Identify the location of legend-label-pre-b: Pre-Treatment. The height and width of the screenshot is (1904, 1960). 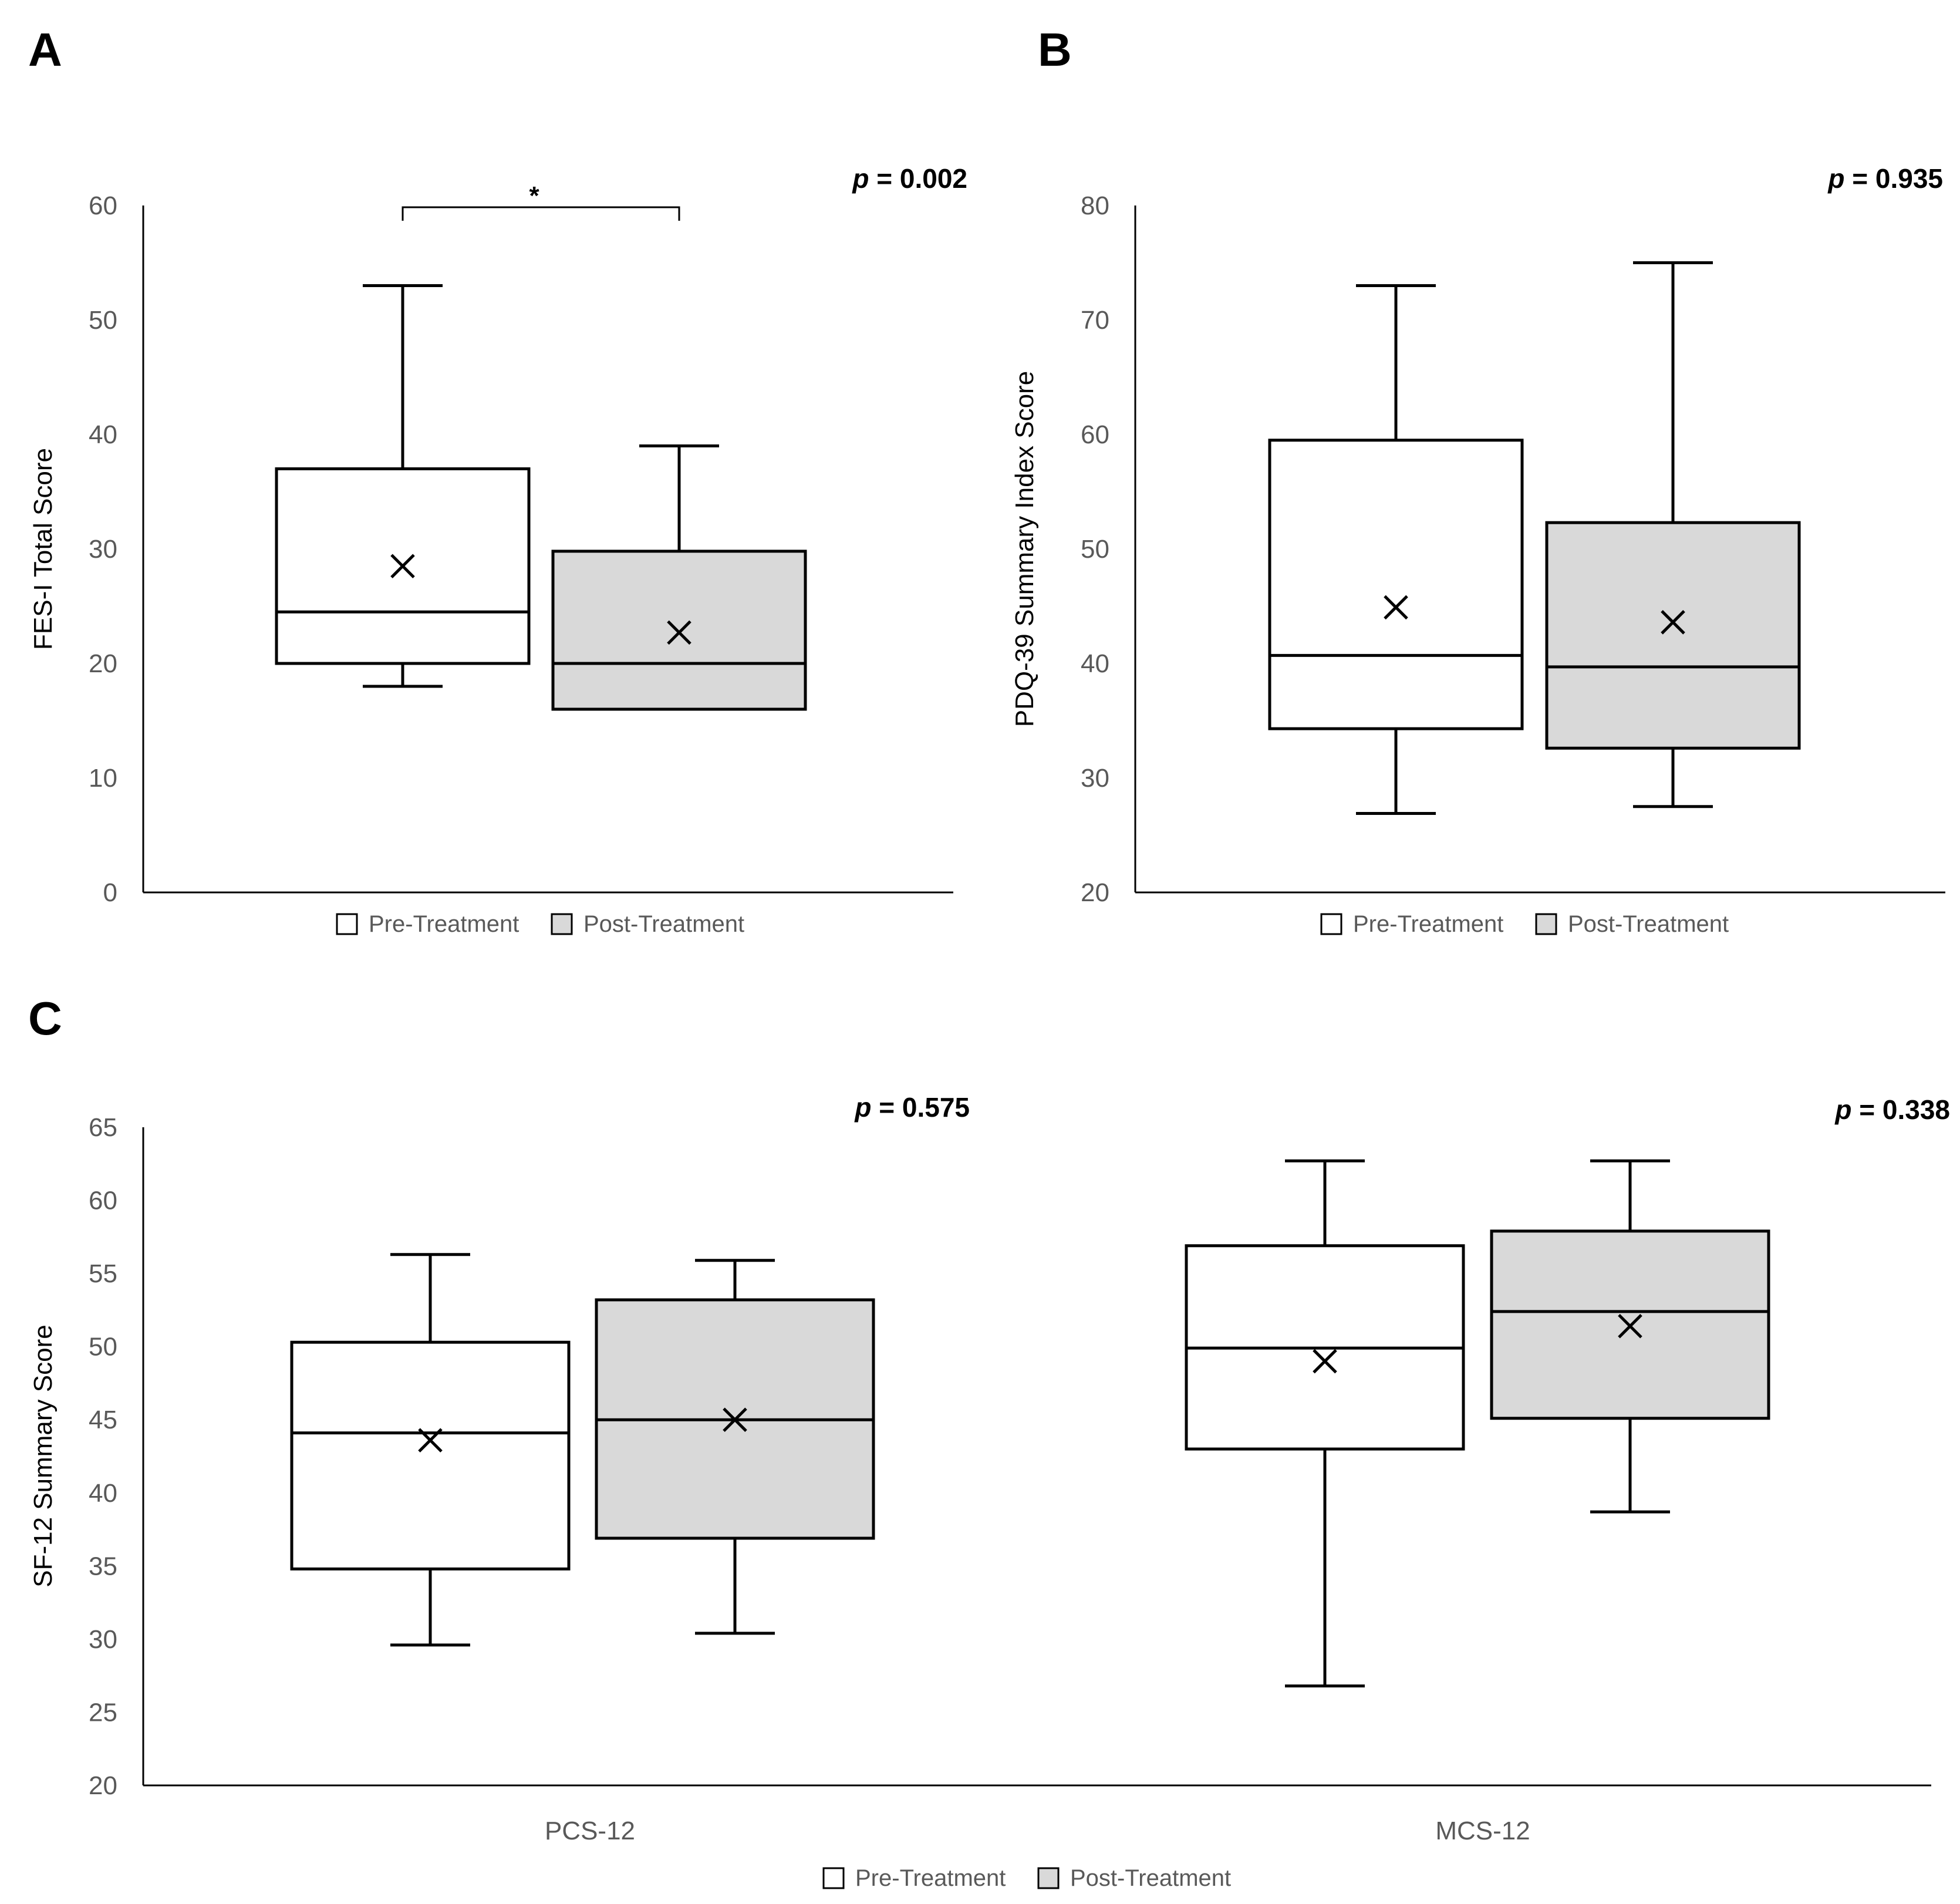
(1428, 924).